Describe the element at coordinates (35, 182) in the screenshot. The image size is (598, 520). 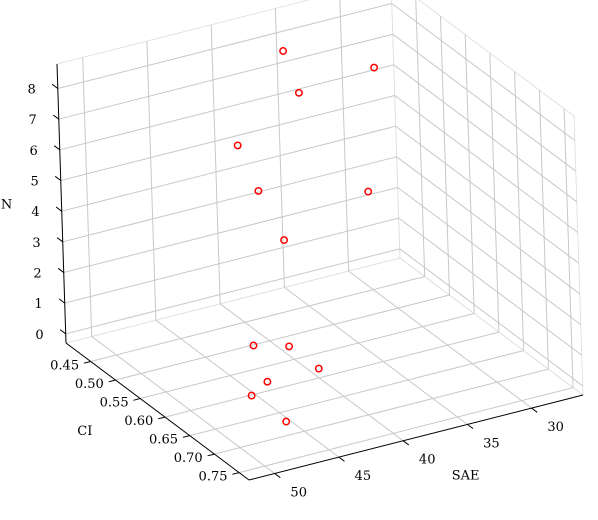
I see `z-tick-label: 5` at that location.